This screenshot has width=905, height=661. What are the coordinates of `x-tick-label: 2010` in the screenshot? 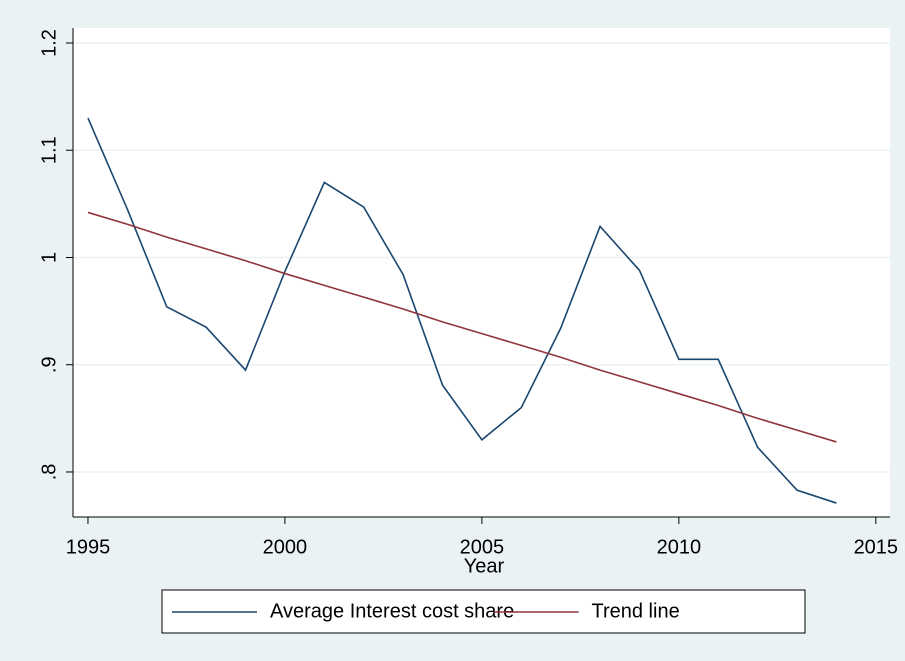 It's located at (679, 547).